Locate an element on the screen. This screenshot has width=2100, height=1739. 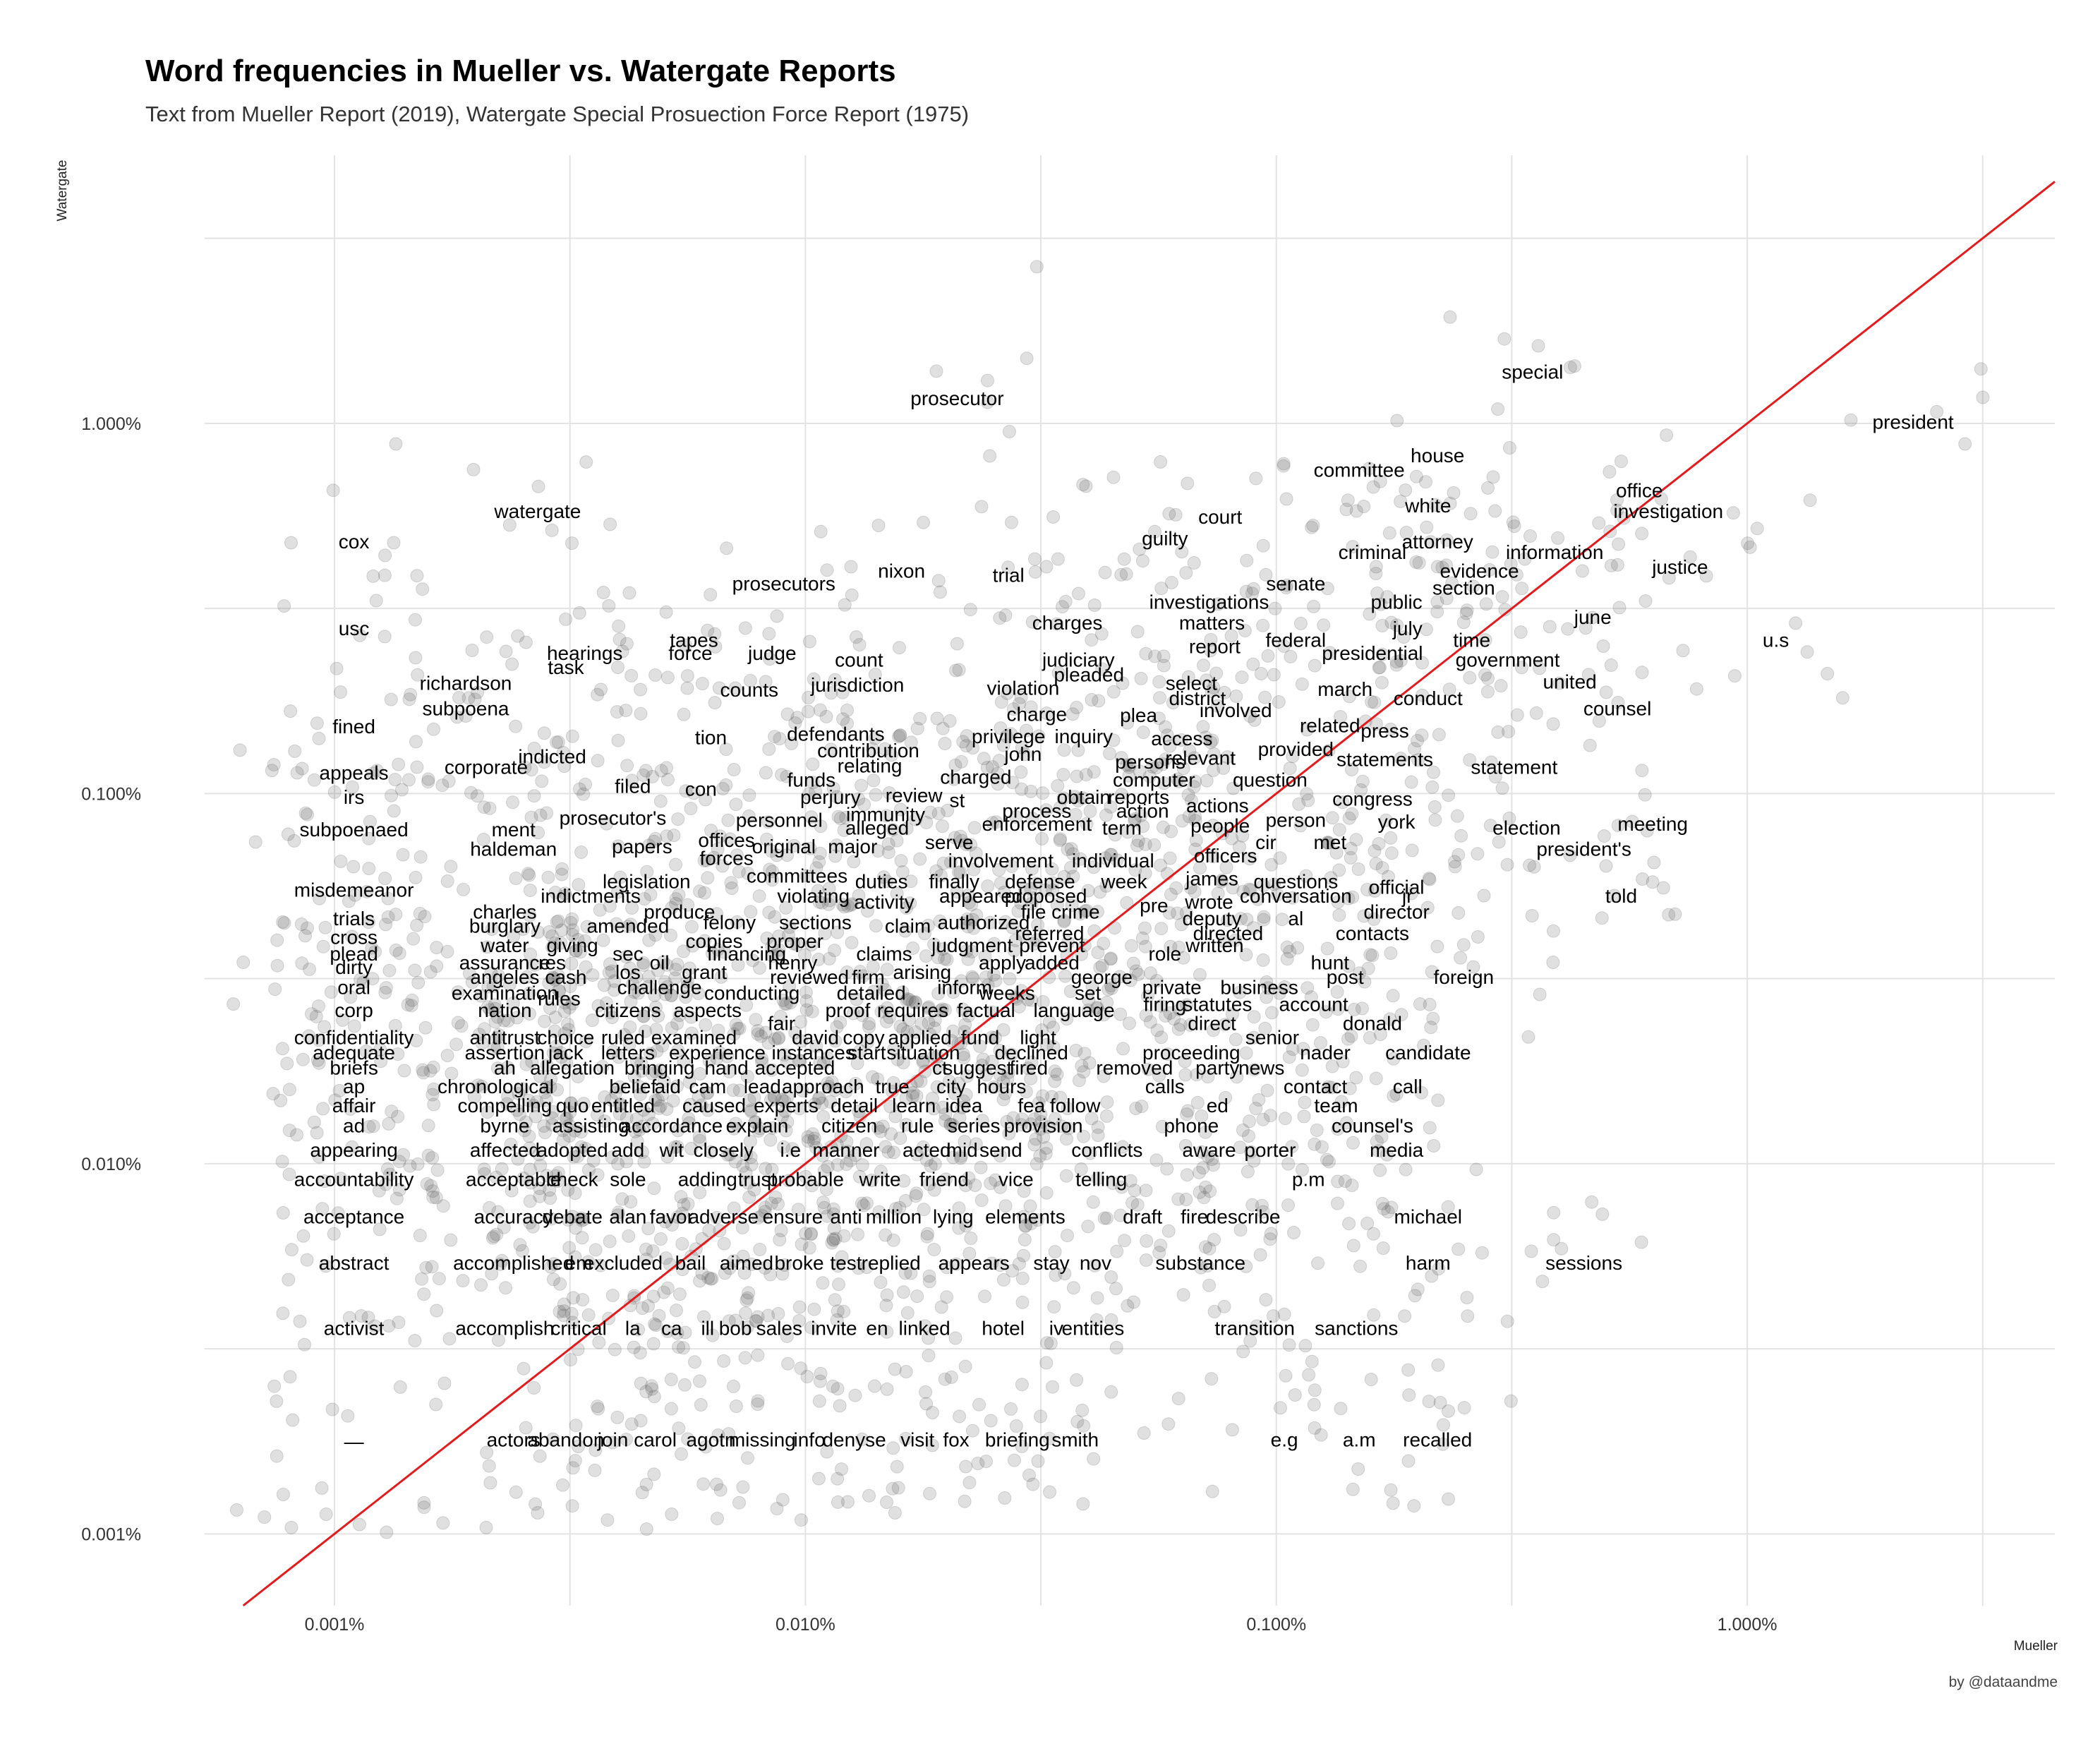
word-label: contacts is located at coordinates (1372, 933).